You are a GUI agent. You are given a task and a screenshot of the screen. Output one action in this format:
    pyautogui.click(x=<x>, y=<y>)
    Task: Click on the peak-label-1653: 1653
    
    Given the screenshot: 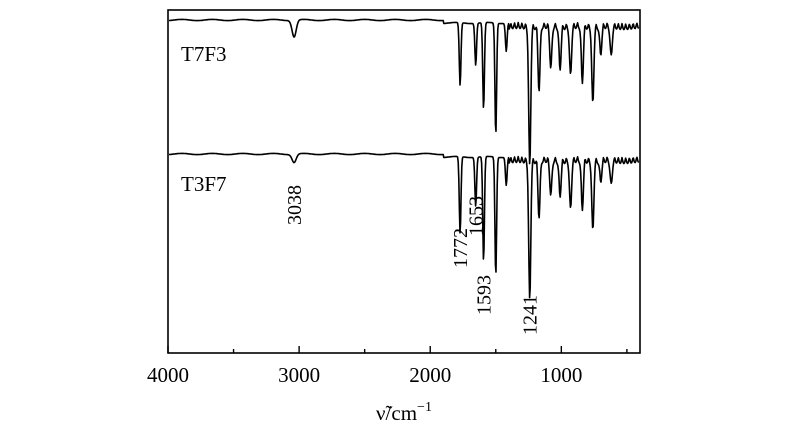 What is the action you would take?
    pyautogui.click(x=477, y=216)
    